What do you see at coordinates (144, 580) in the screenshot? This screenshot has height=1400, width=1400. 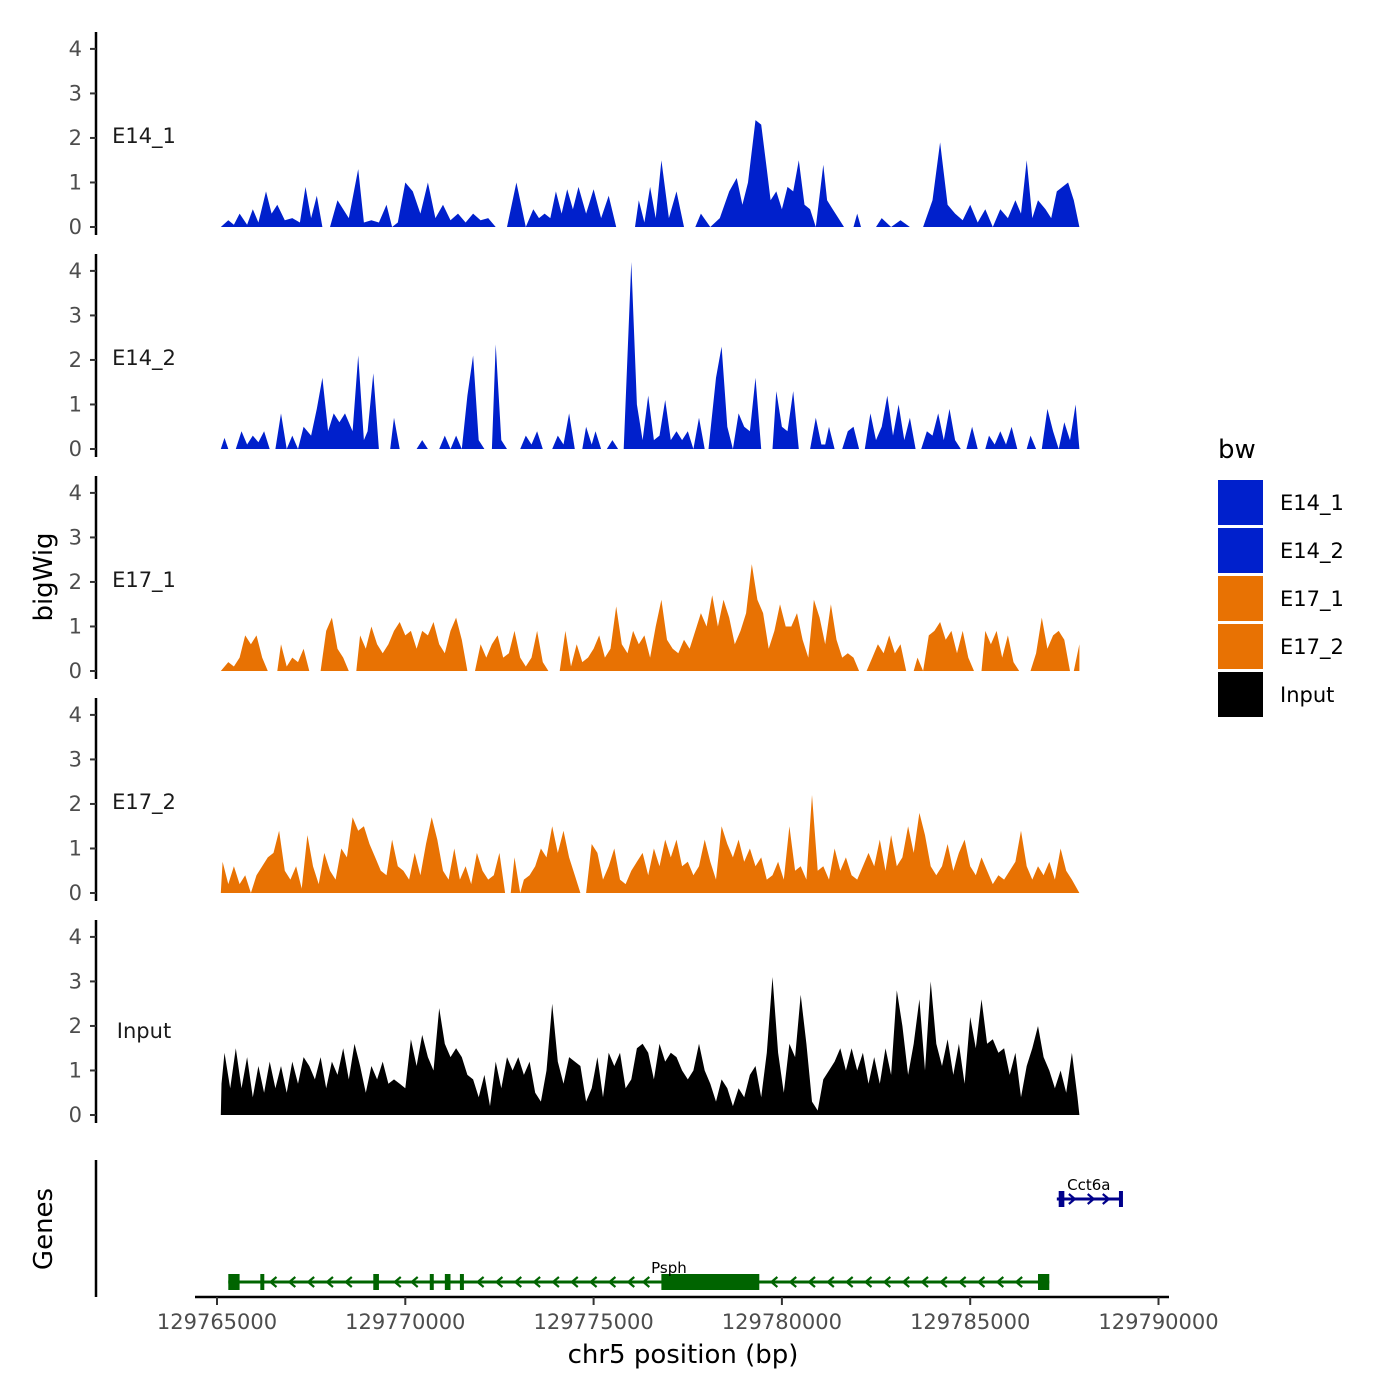 I see `track-label: E17_1` at bounding box center [144, 580].